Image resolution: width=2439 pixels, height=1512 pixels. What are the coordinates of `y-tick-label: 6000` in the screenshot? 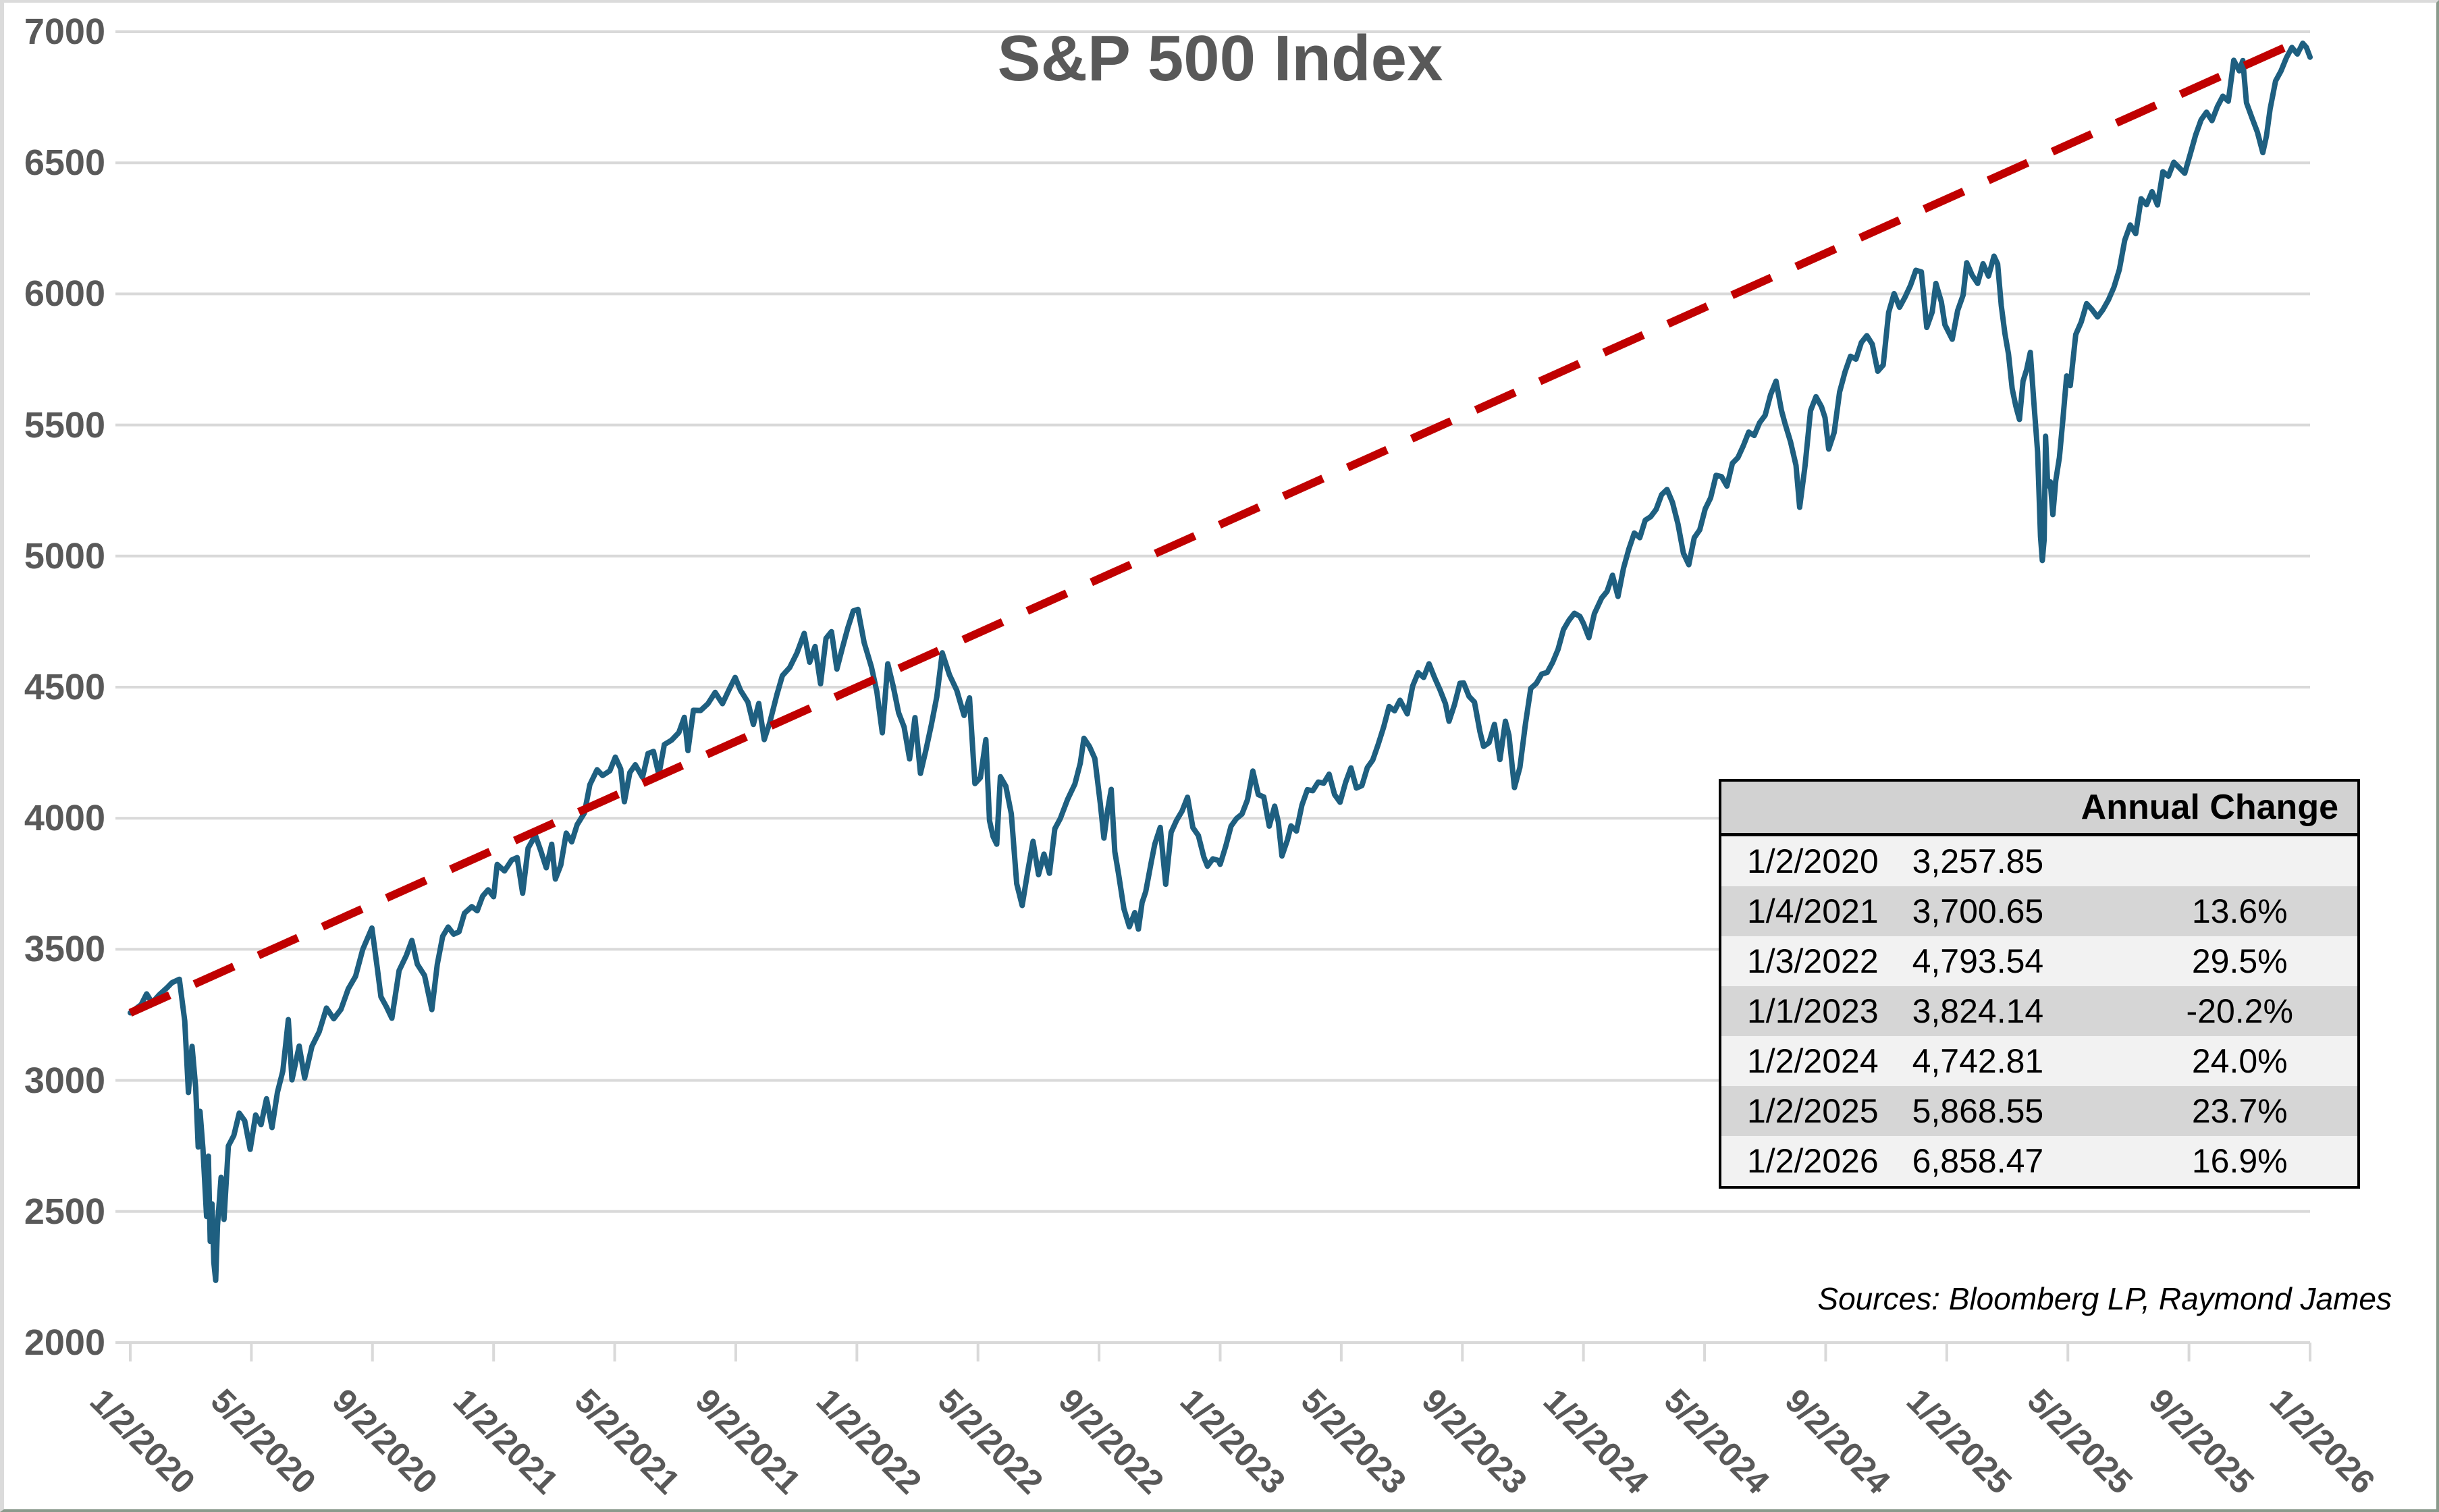 It's located at (64, 294).